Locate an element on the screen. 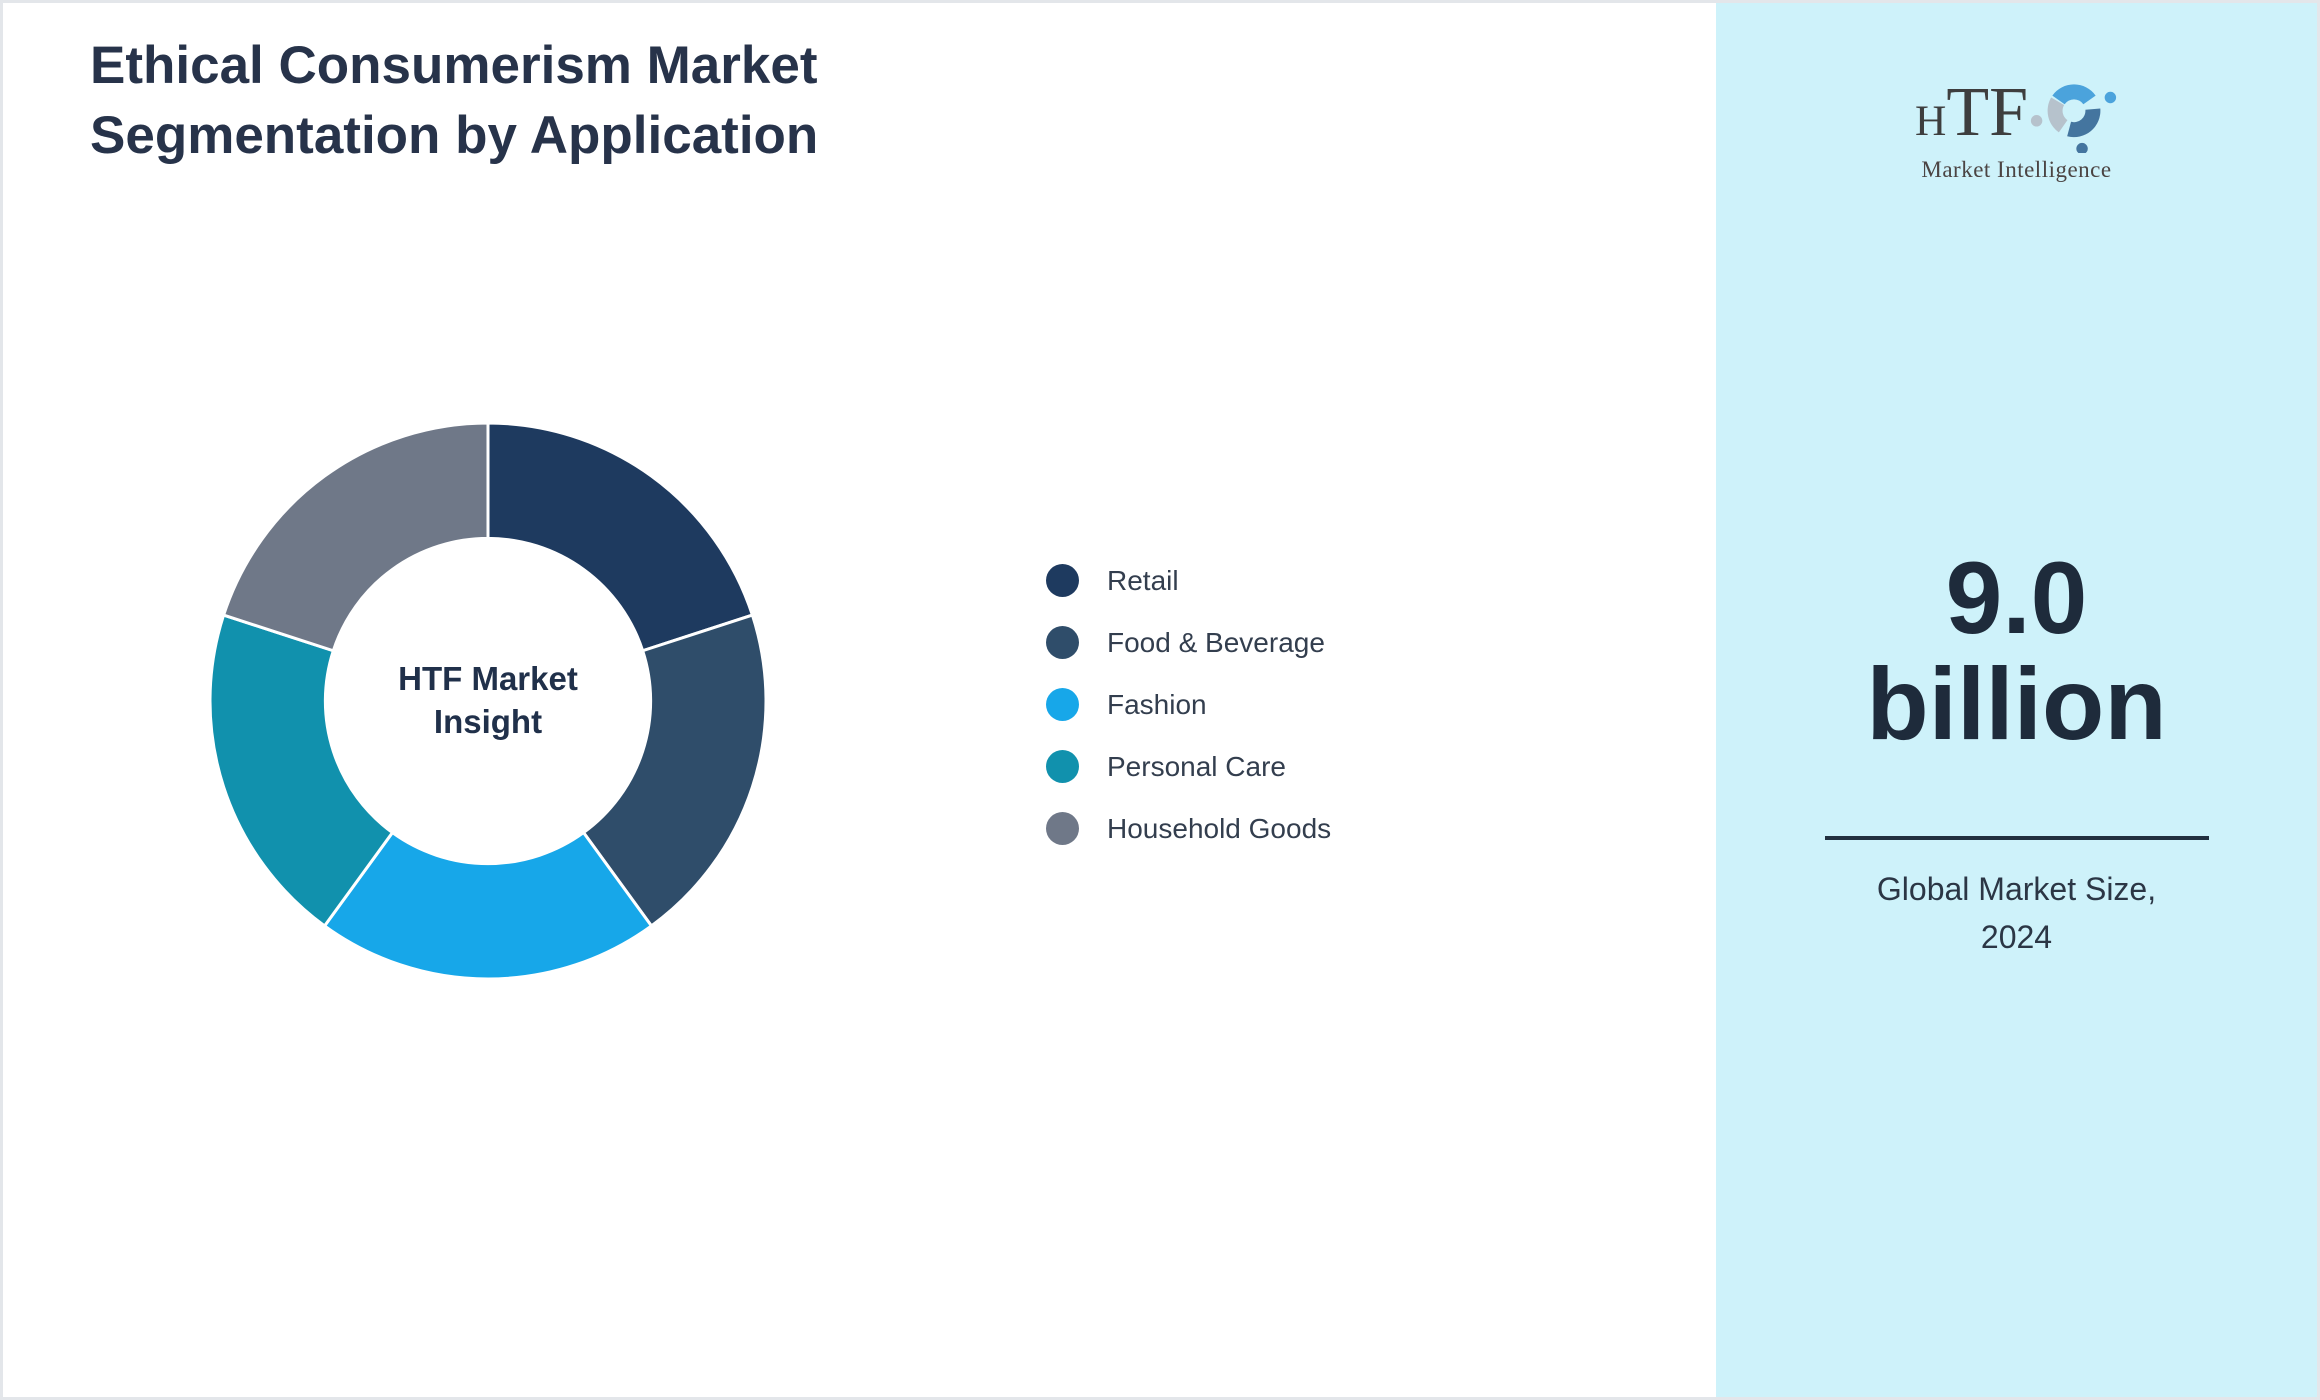 The height and width of the screenshot is (1400, 2320). legend-item: Retail is located at coordinates (1188, 580).